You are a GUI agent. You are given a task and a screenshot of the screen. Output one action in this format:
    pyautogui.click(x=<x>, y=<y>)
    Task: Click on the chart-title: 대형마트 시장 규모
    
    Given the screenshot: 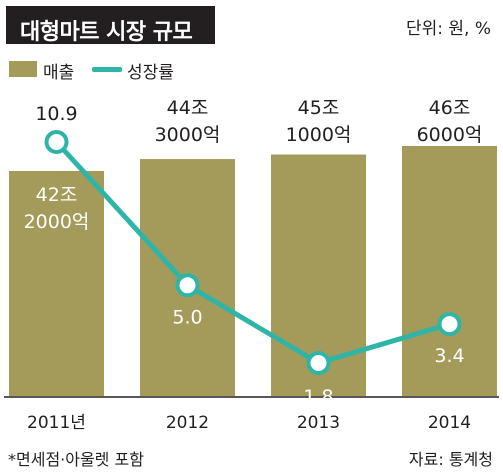 What is the action you would take?
    pyautogui.click(x=106, y=32)
    